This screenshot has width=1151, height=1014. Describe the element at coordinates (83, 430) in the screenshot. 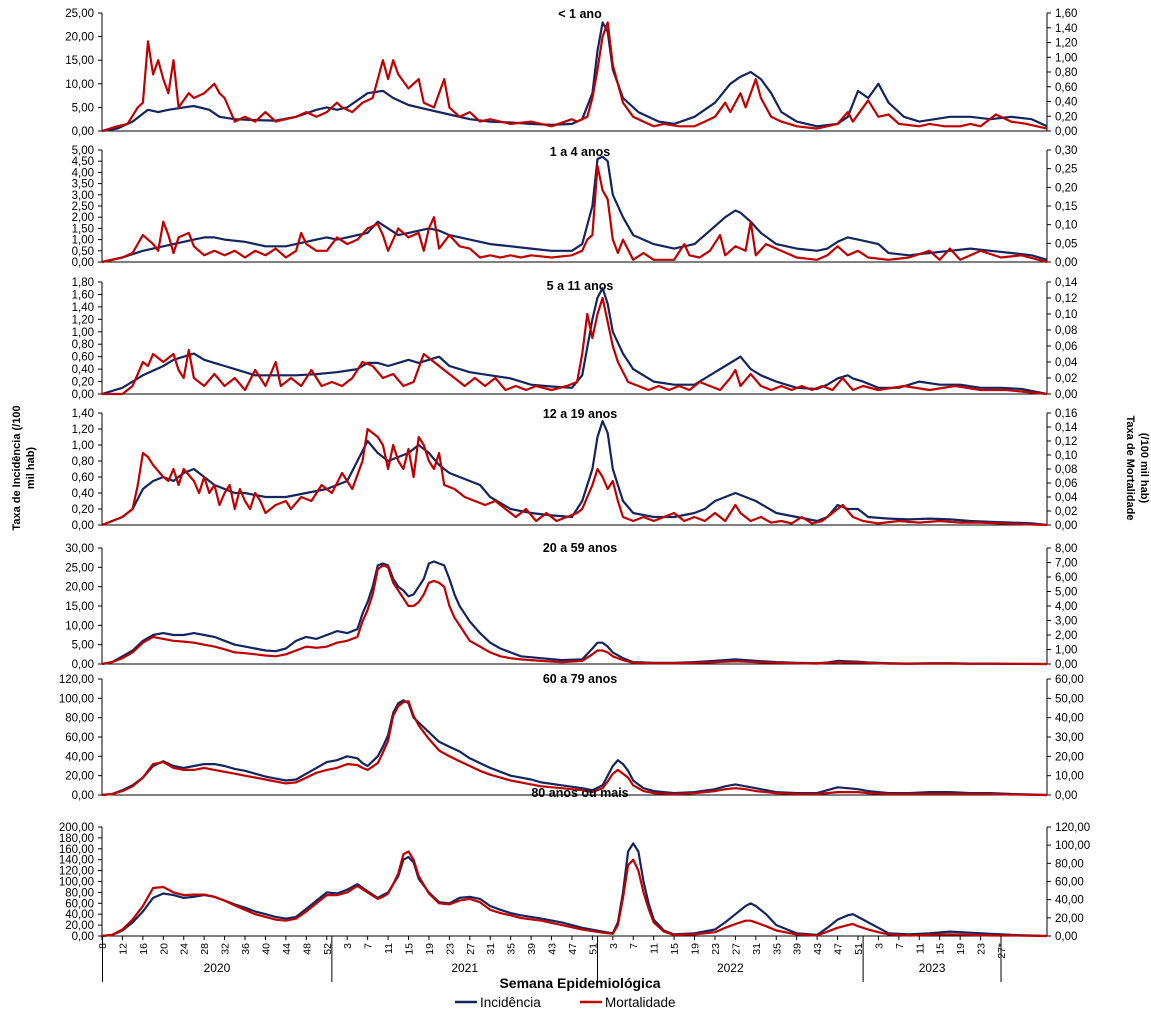

I see `left-tick-label: 1,20` at that location.